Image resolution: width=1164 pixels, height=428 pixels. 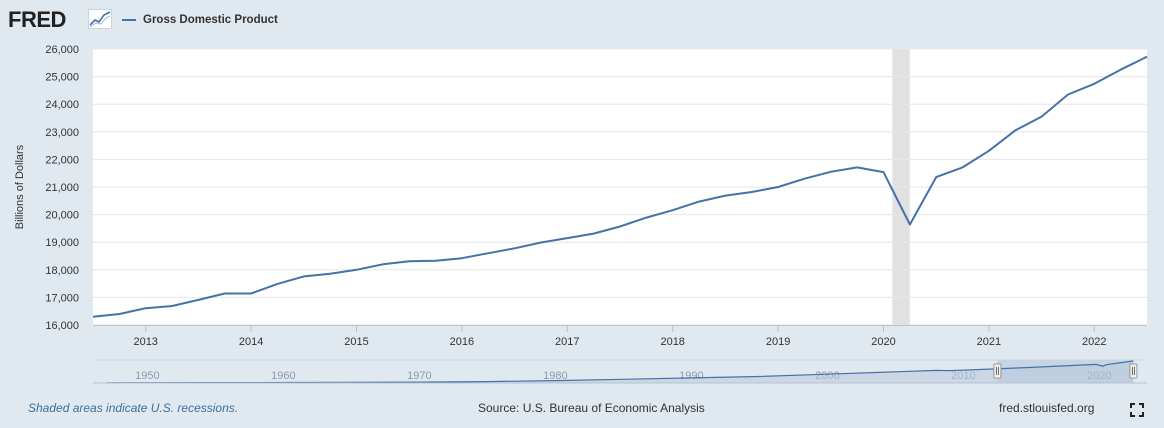 I want to click on legend-label: Gross Domestic Product, so click(x=210, y=20).